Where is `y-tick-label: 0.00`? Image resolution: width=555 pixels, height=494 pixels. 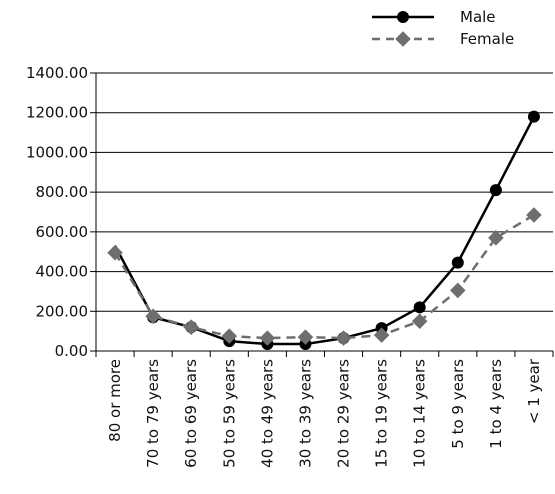 y-tick-label: 0.00 is located at coordinates (71, 351).